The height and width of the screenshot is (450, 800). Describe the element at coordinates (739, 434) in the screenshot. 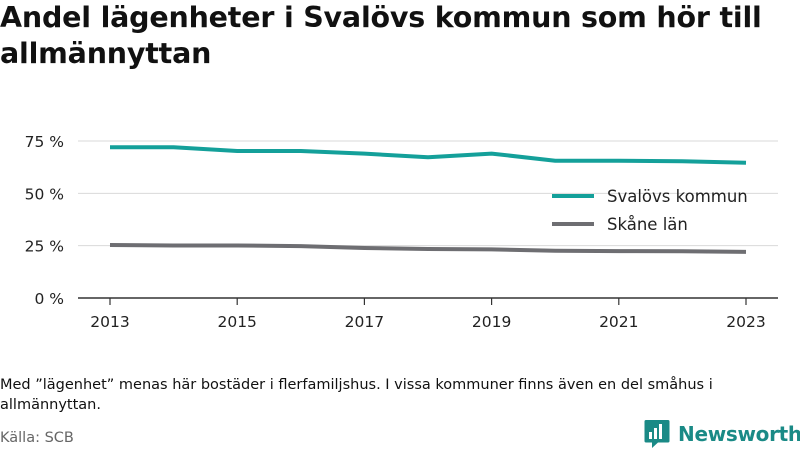

I see `brand-name: Newsworthy` at that location.